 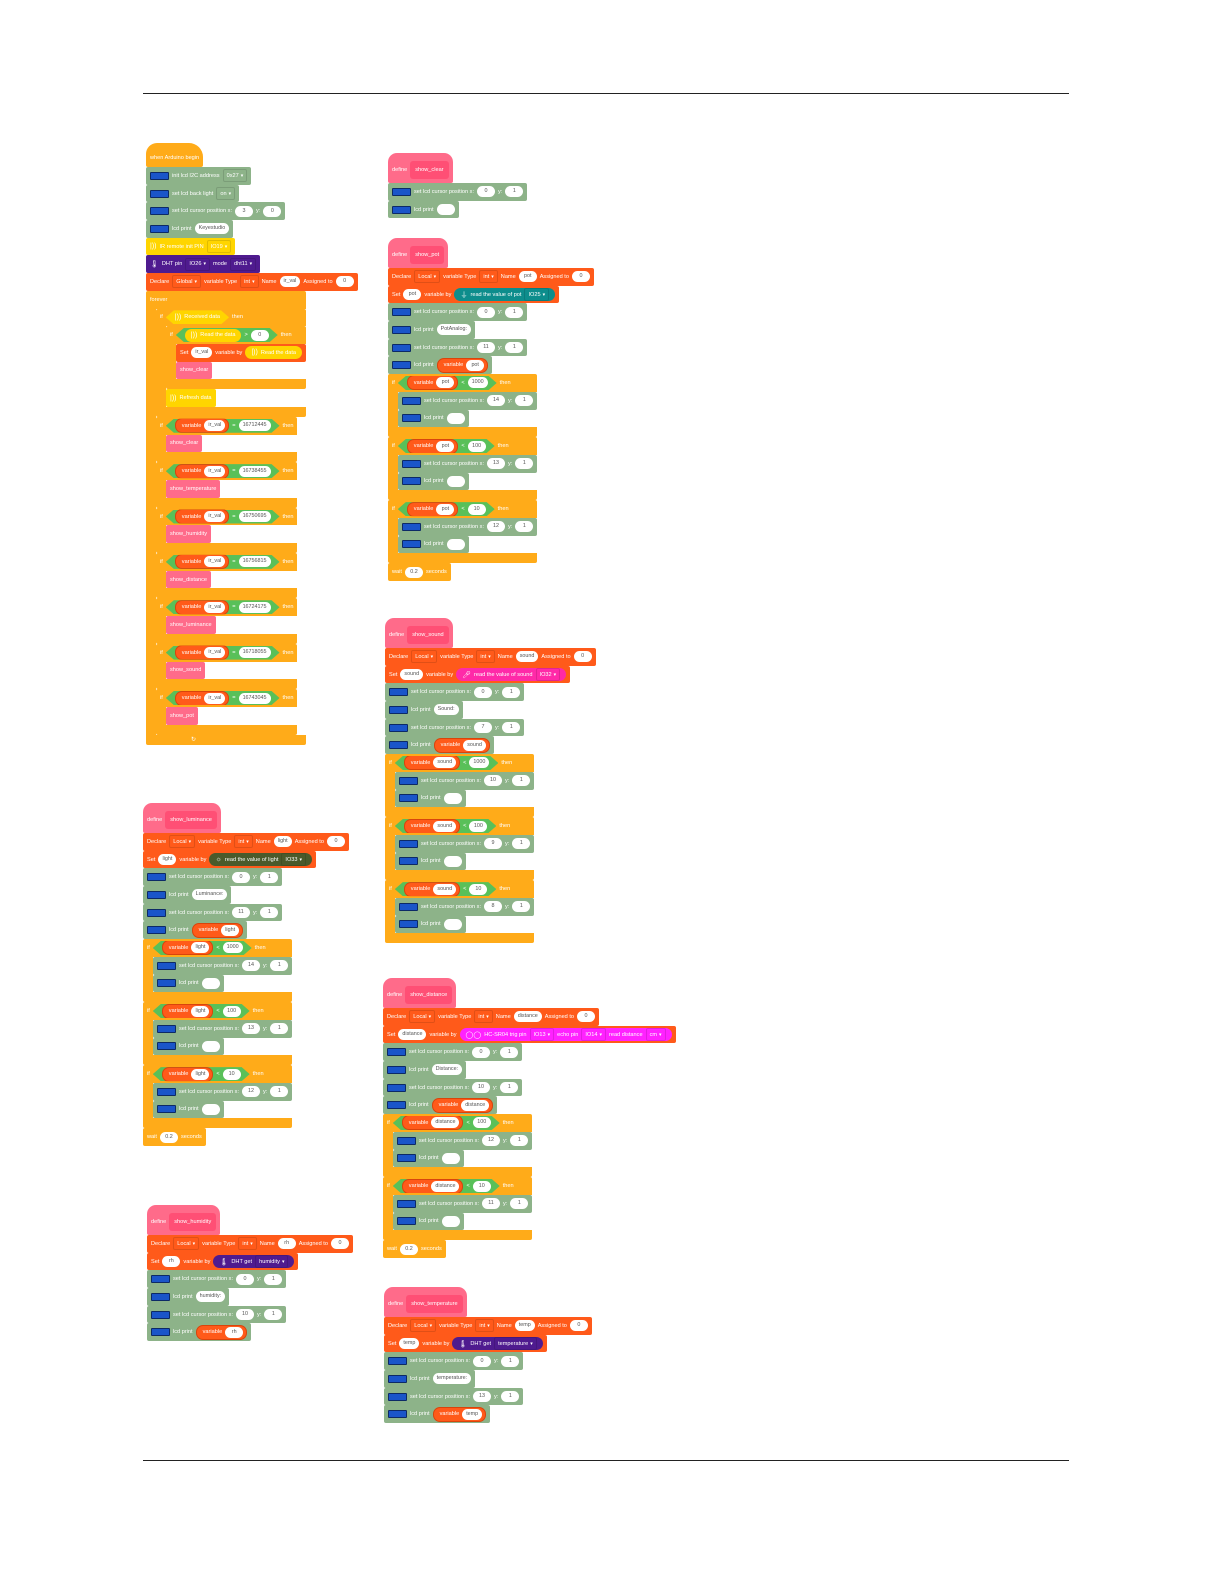 What do you see at coordinates (496, 401) in the screenshot?
I see `value-input: 14` at bounding box center [496, 401].